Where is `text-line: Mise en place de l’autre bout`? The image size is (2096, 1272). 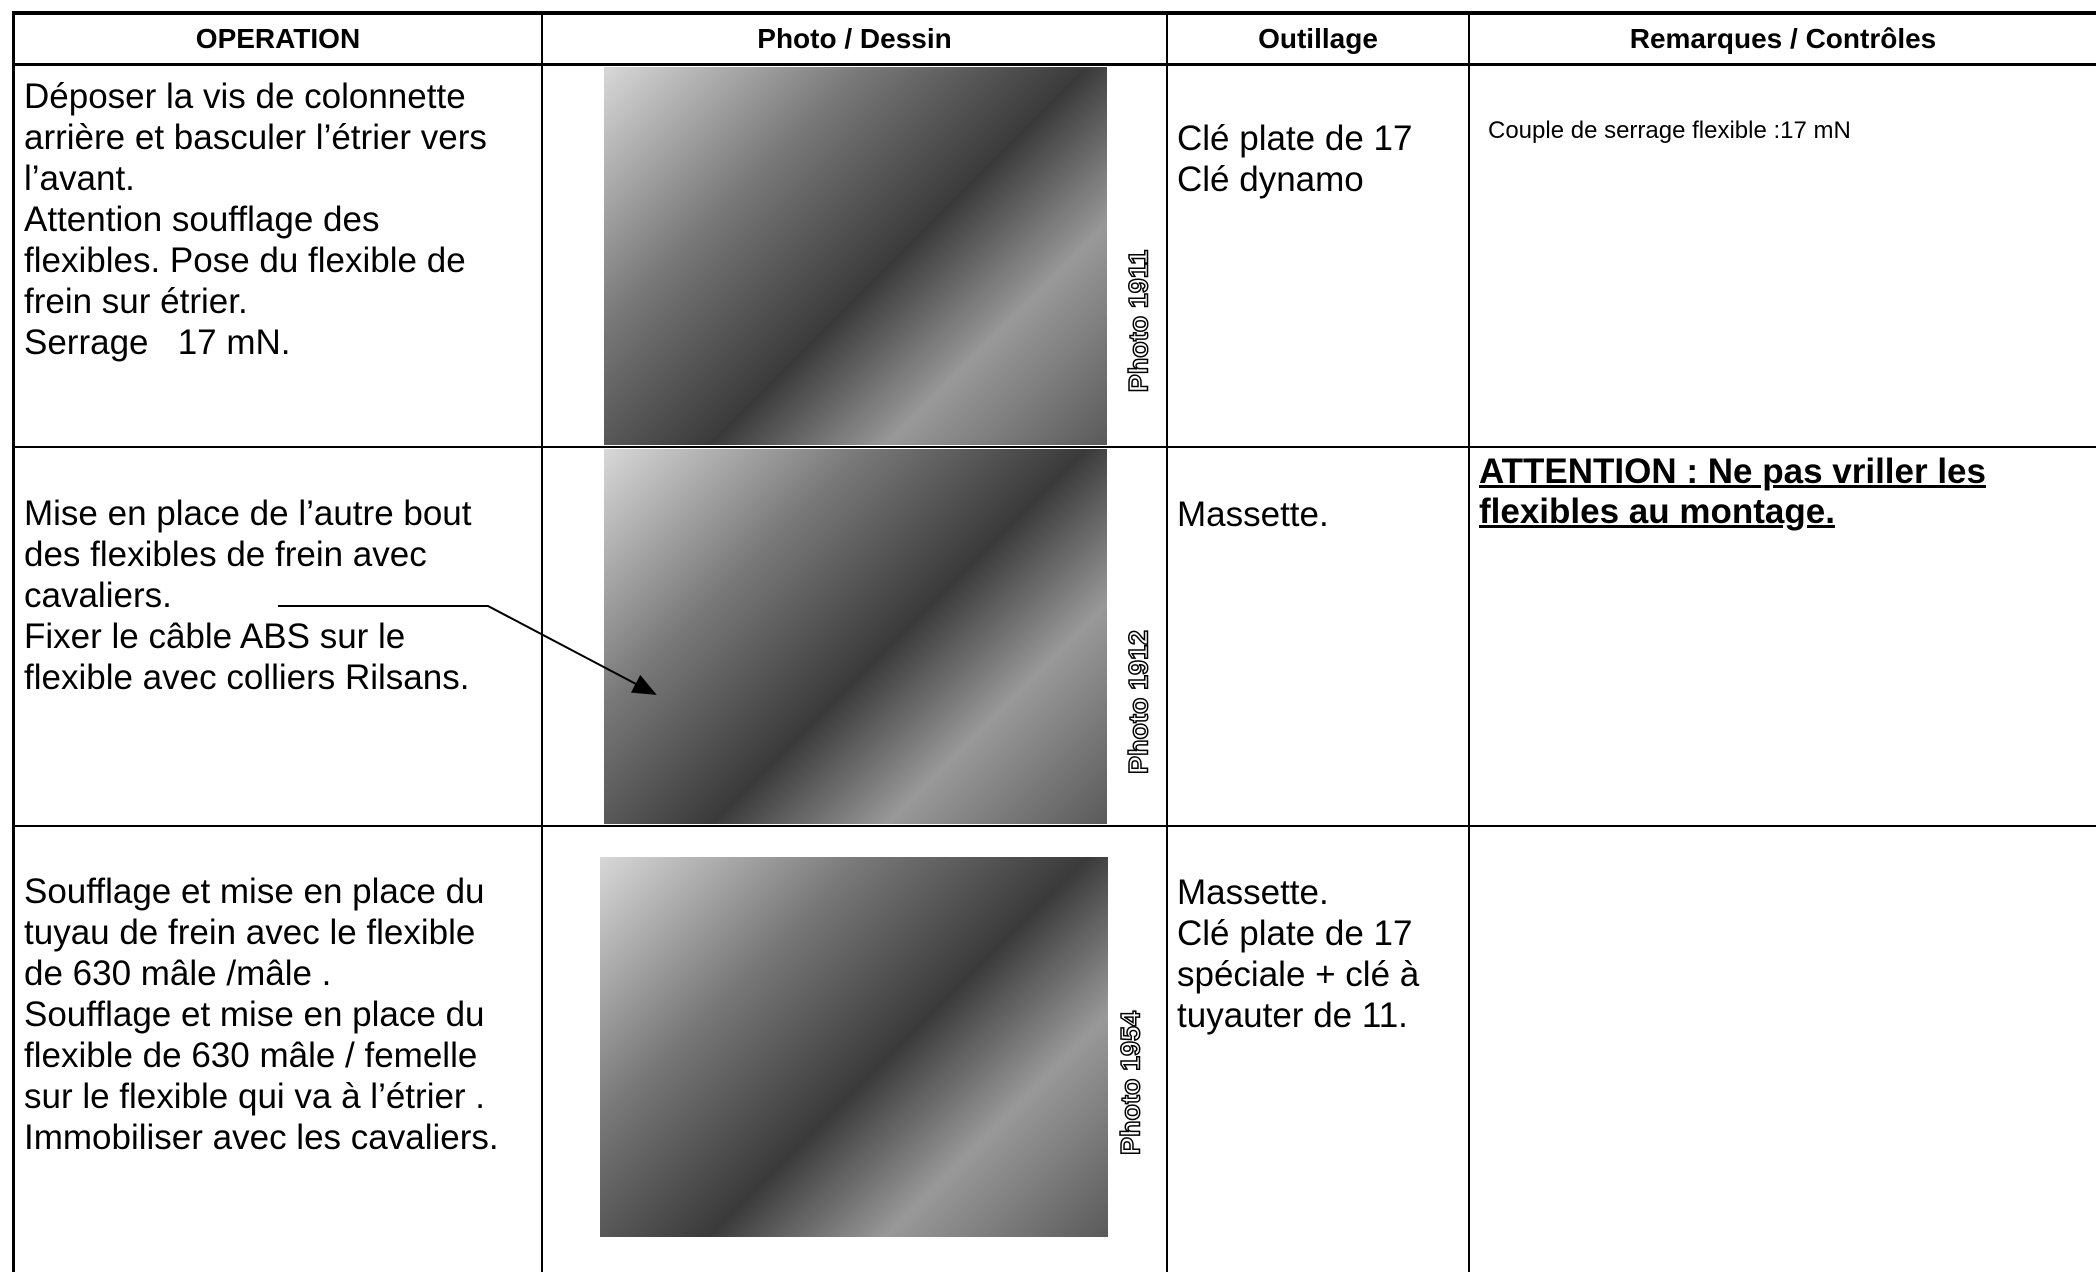
text-line: Mise en place de l’autre bout is located at coordinates (248, 513).